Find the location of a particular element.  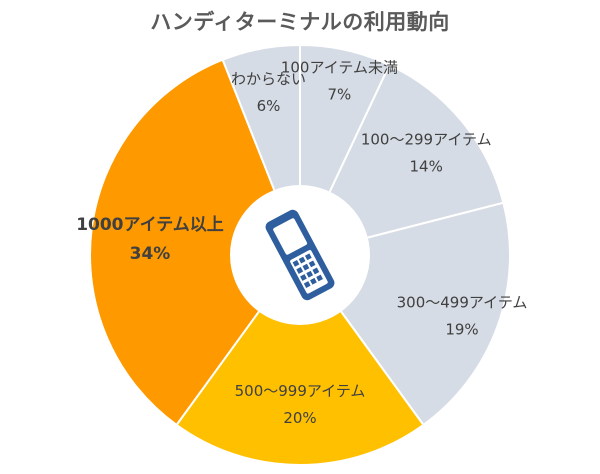

slice-value-4: 20% is located at coordinates (299, 418).